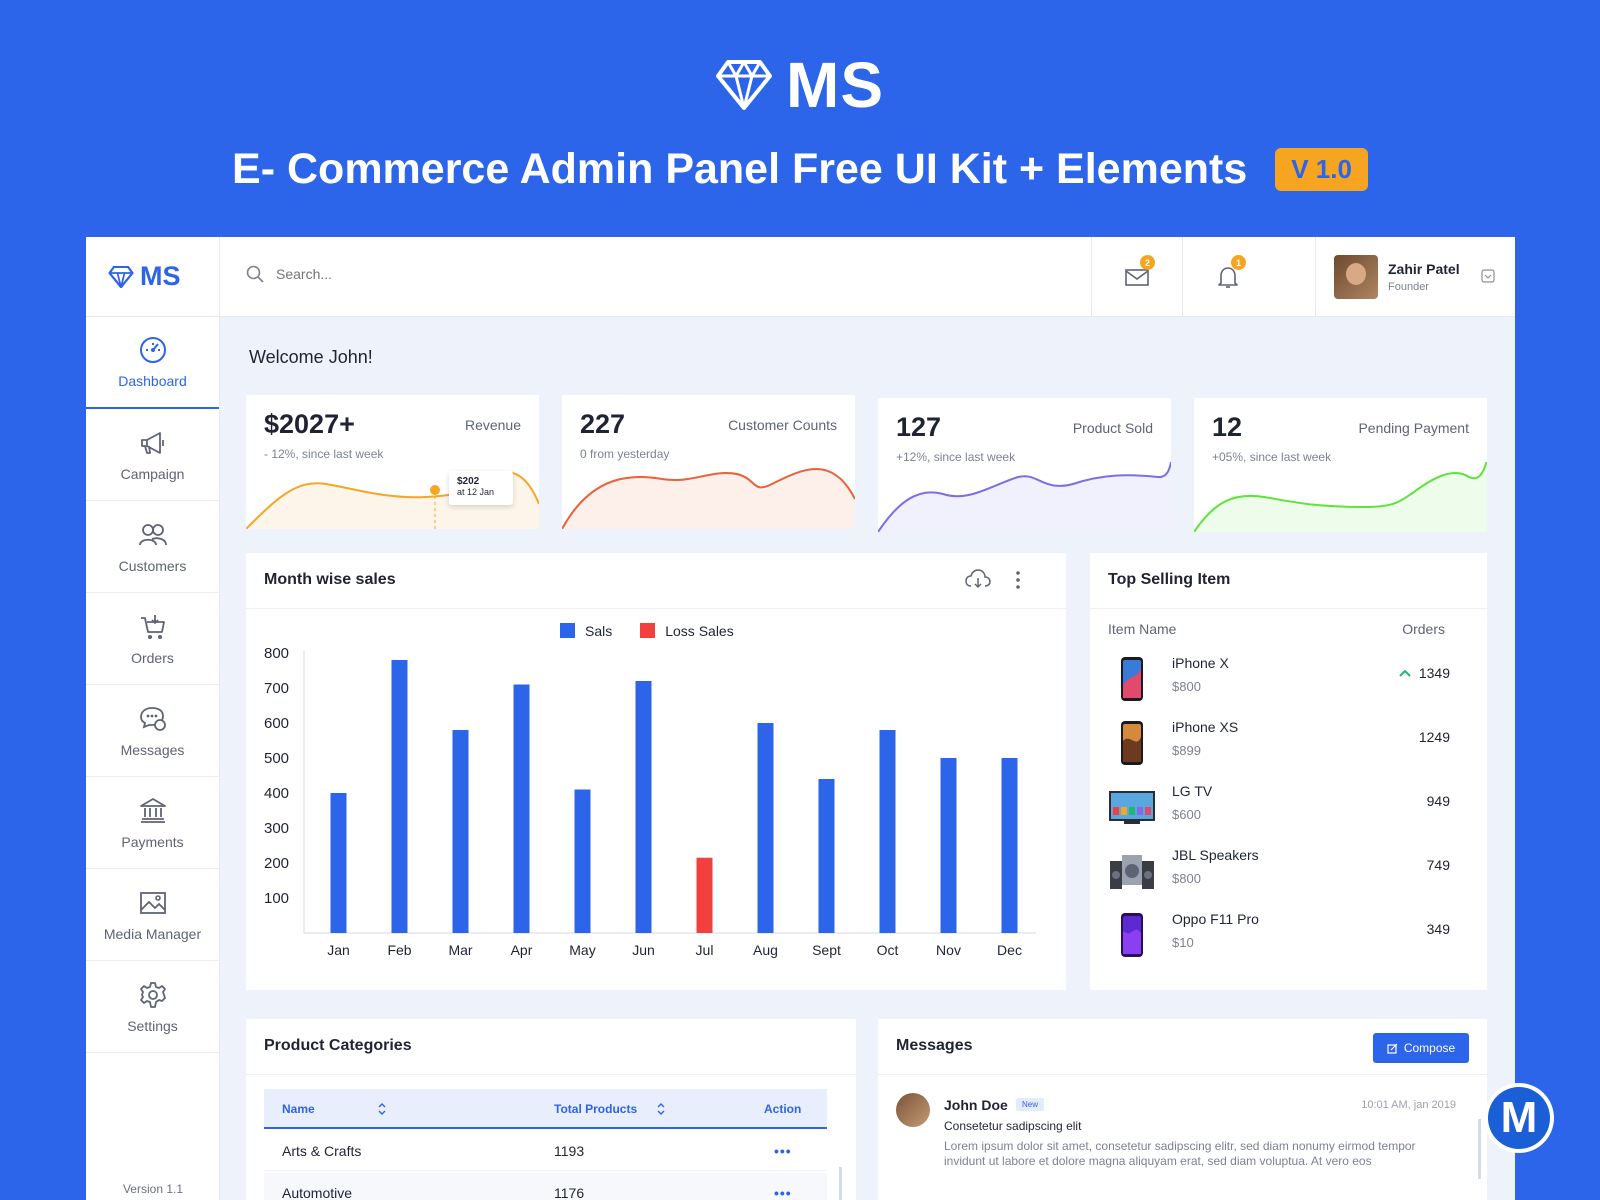 The height and width of the screenshot is (1200, 1600). Describe the element at coordinates (276, 793) in the screenshot. I see `y-tick-label: 400` at that location.